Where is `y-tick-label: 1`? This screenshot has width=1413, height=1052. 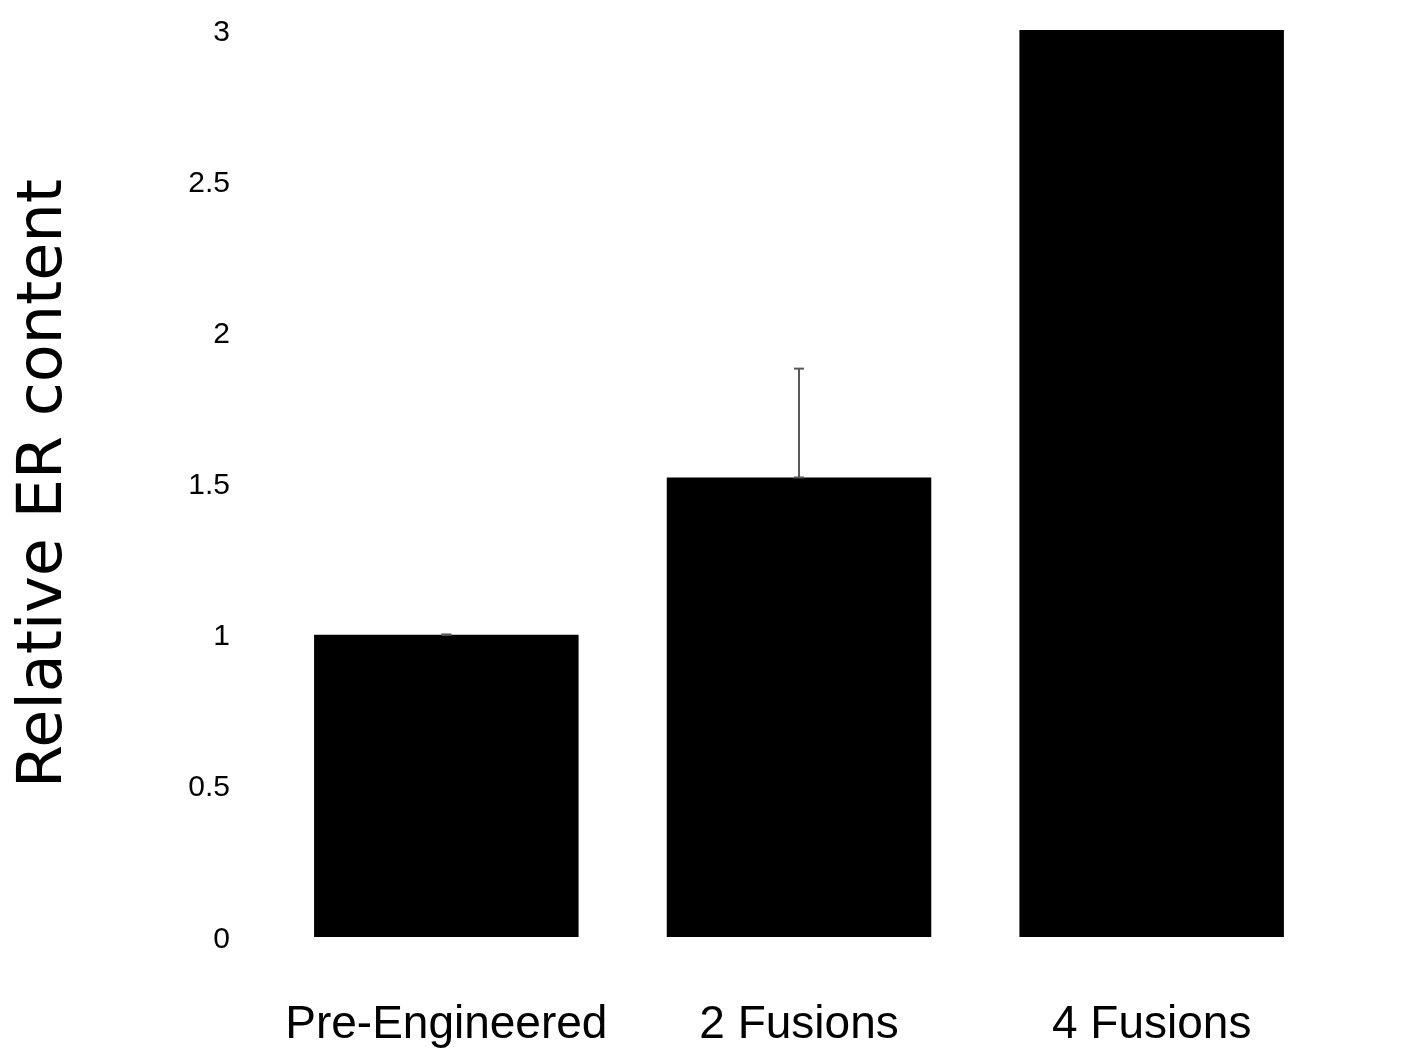
y-tick-label: 1 is located at coordinates (221, 635).